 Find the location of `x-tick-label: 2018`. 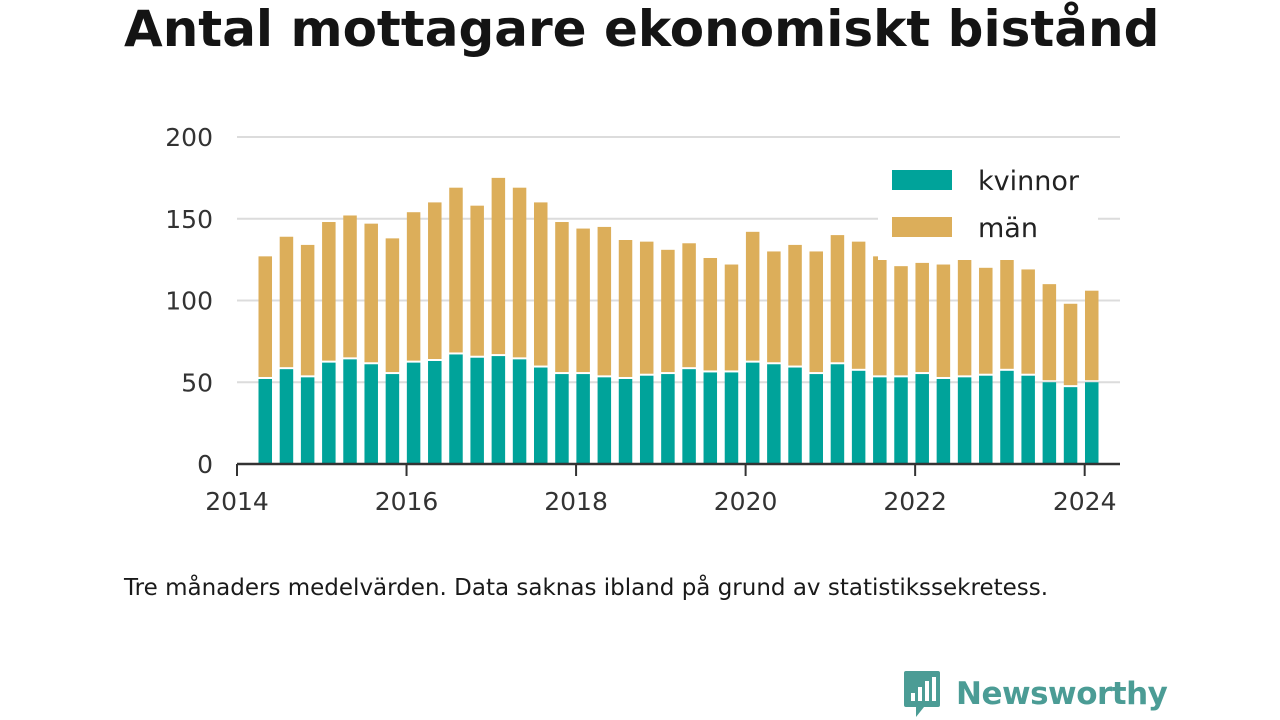

x-tick-label: 2018 is located at coordinates (576, 501).